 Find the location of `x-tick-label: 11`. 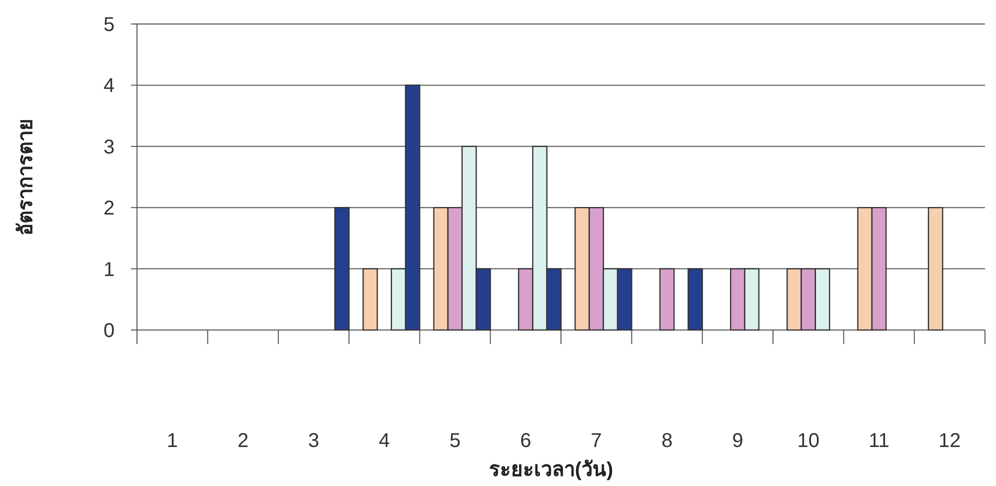

x-tick-label: 11 is located at coordinates (879, 441).